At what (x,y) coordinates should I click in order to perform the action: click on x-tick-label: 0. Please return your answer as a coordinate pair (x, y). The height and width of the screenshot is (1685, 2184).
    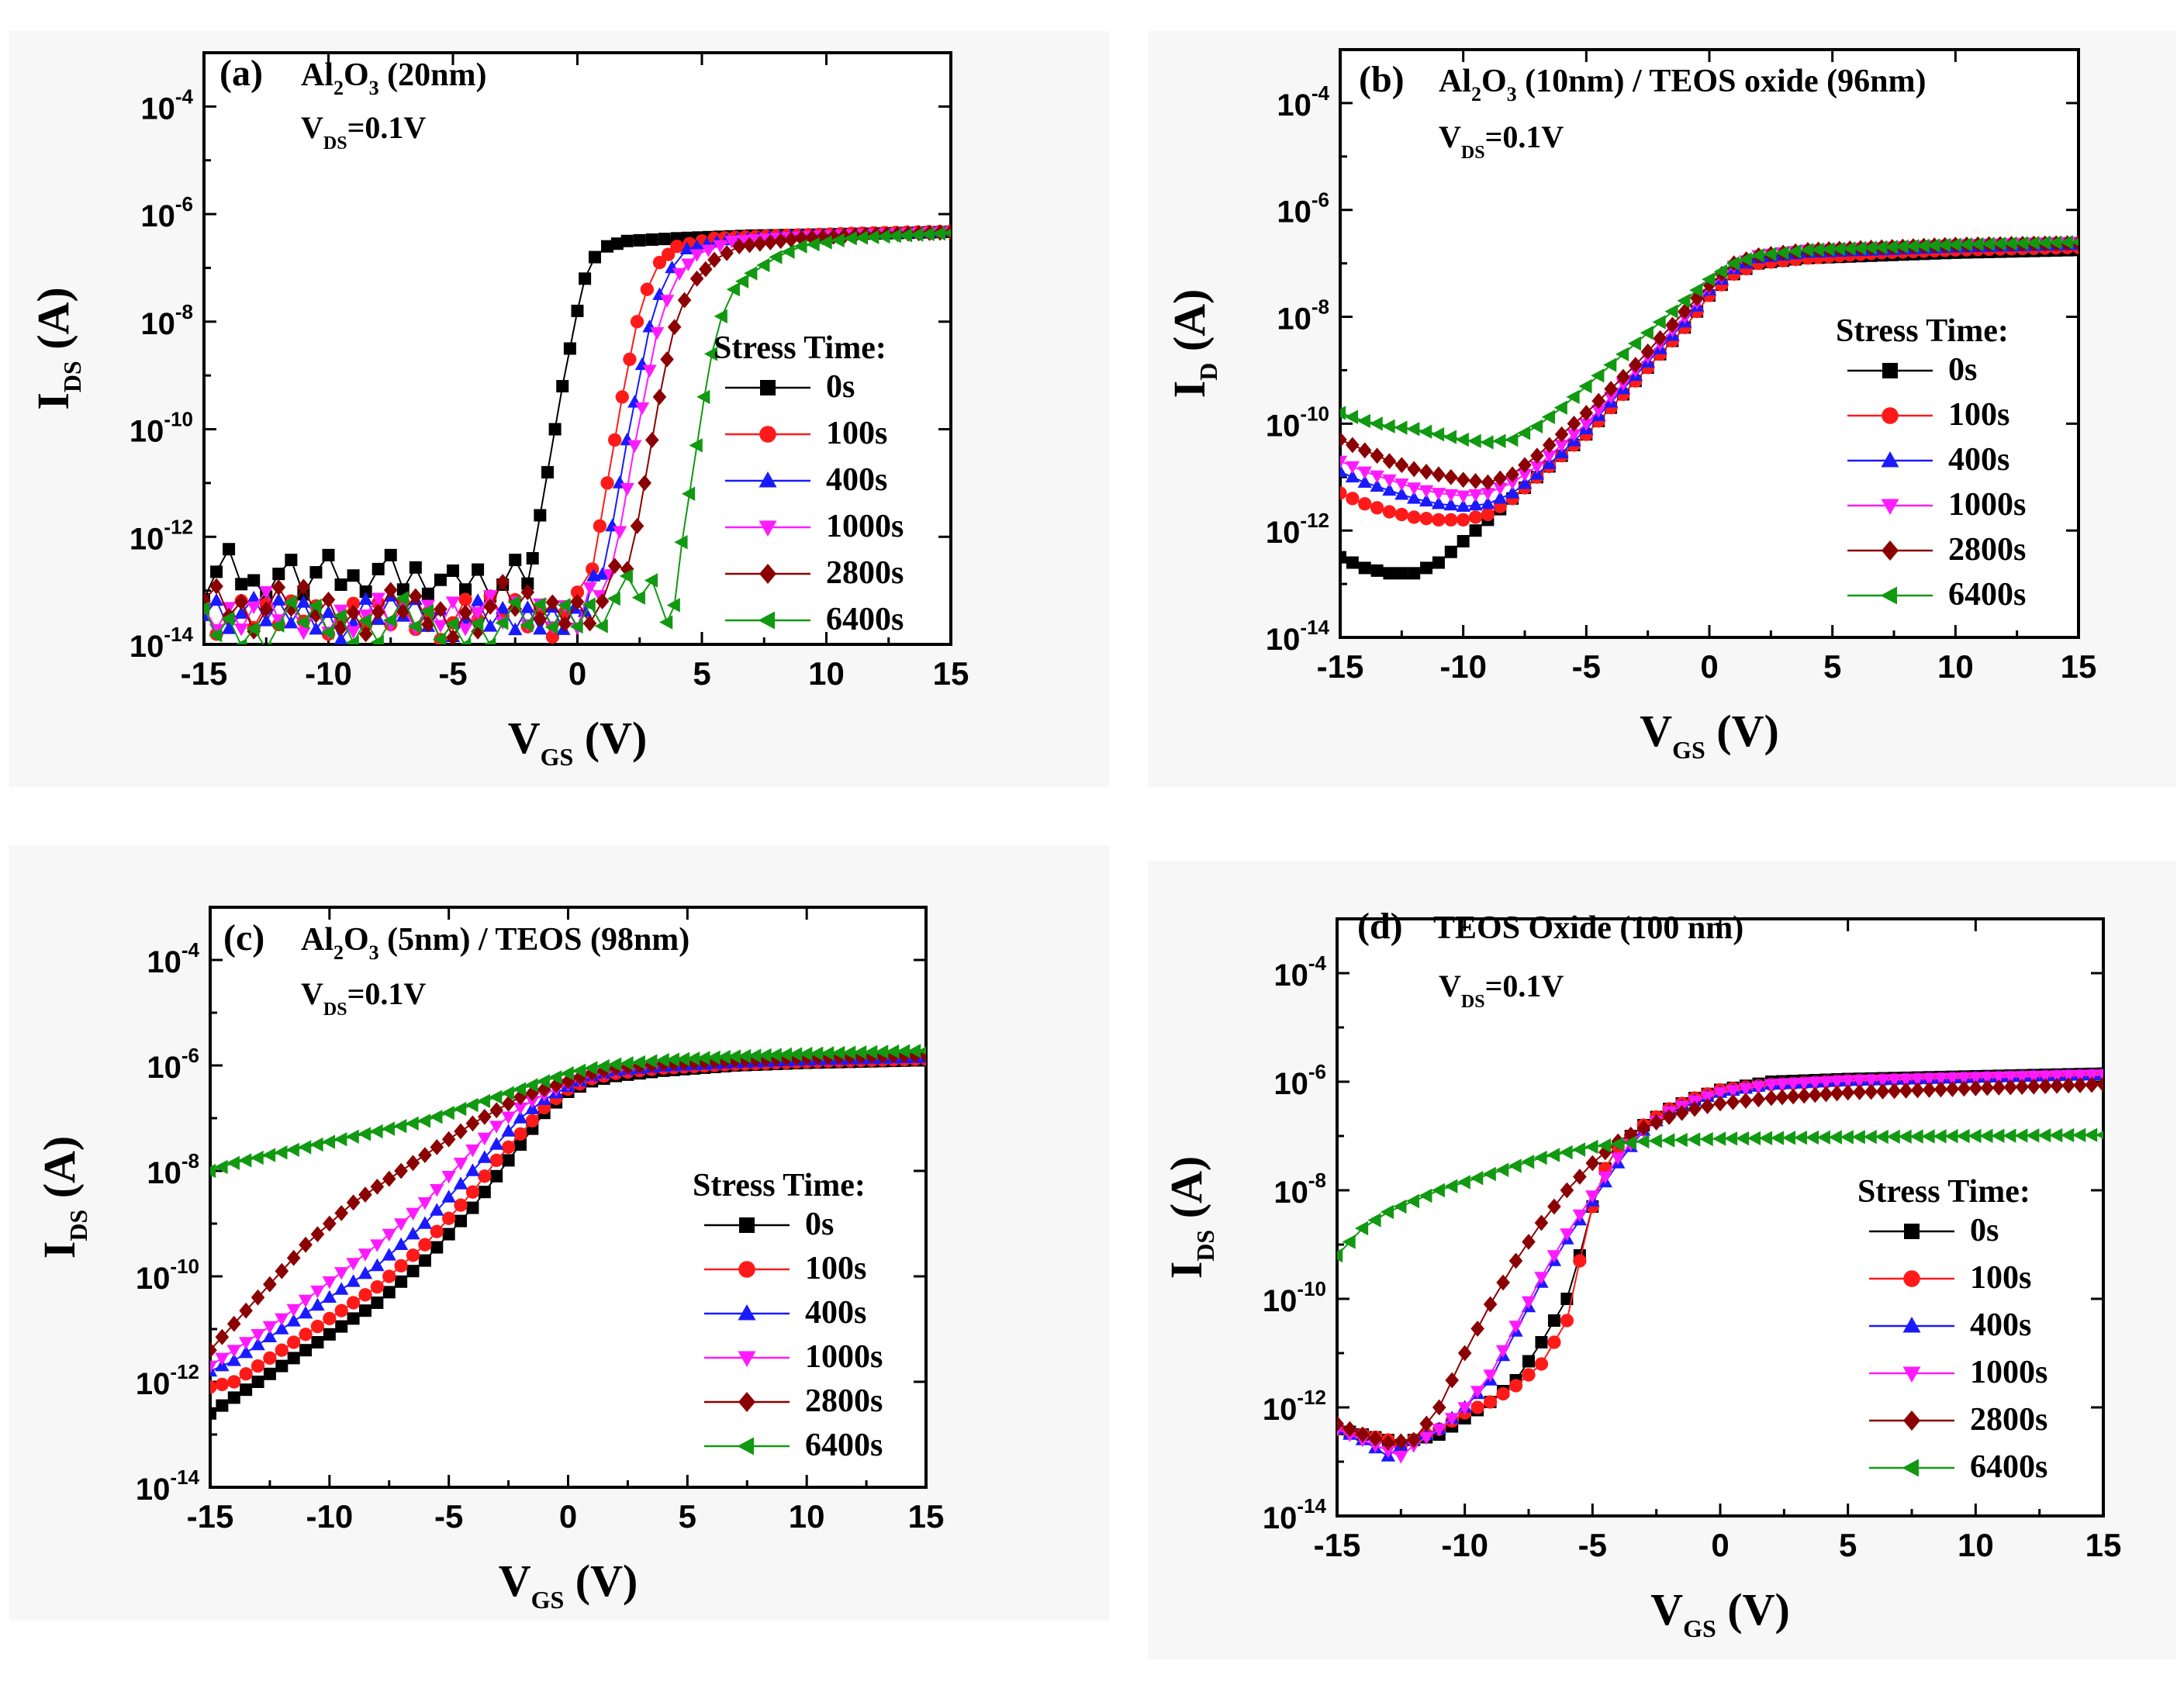
    Looking at the image, I should click on (577, 673).